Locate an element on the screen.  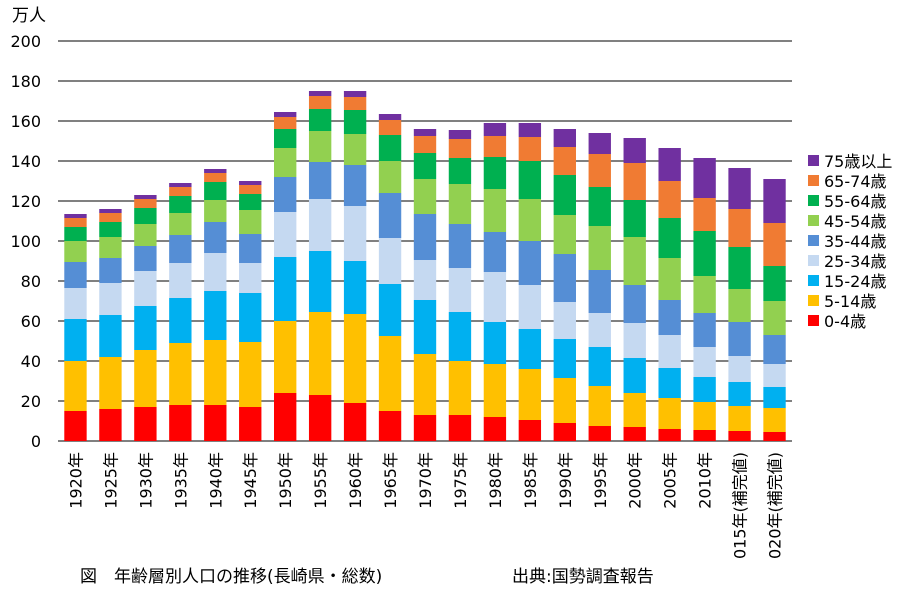
x-tick-label: 1955年 is located at coordinates (320, 480).